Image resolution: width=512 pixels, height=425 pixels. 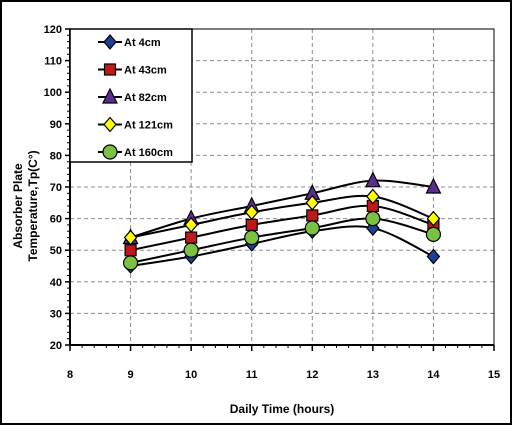 I want to click on legend-entry: At 82cm, so click(x=145, y=98).